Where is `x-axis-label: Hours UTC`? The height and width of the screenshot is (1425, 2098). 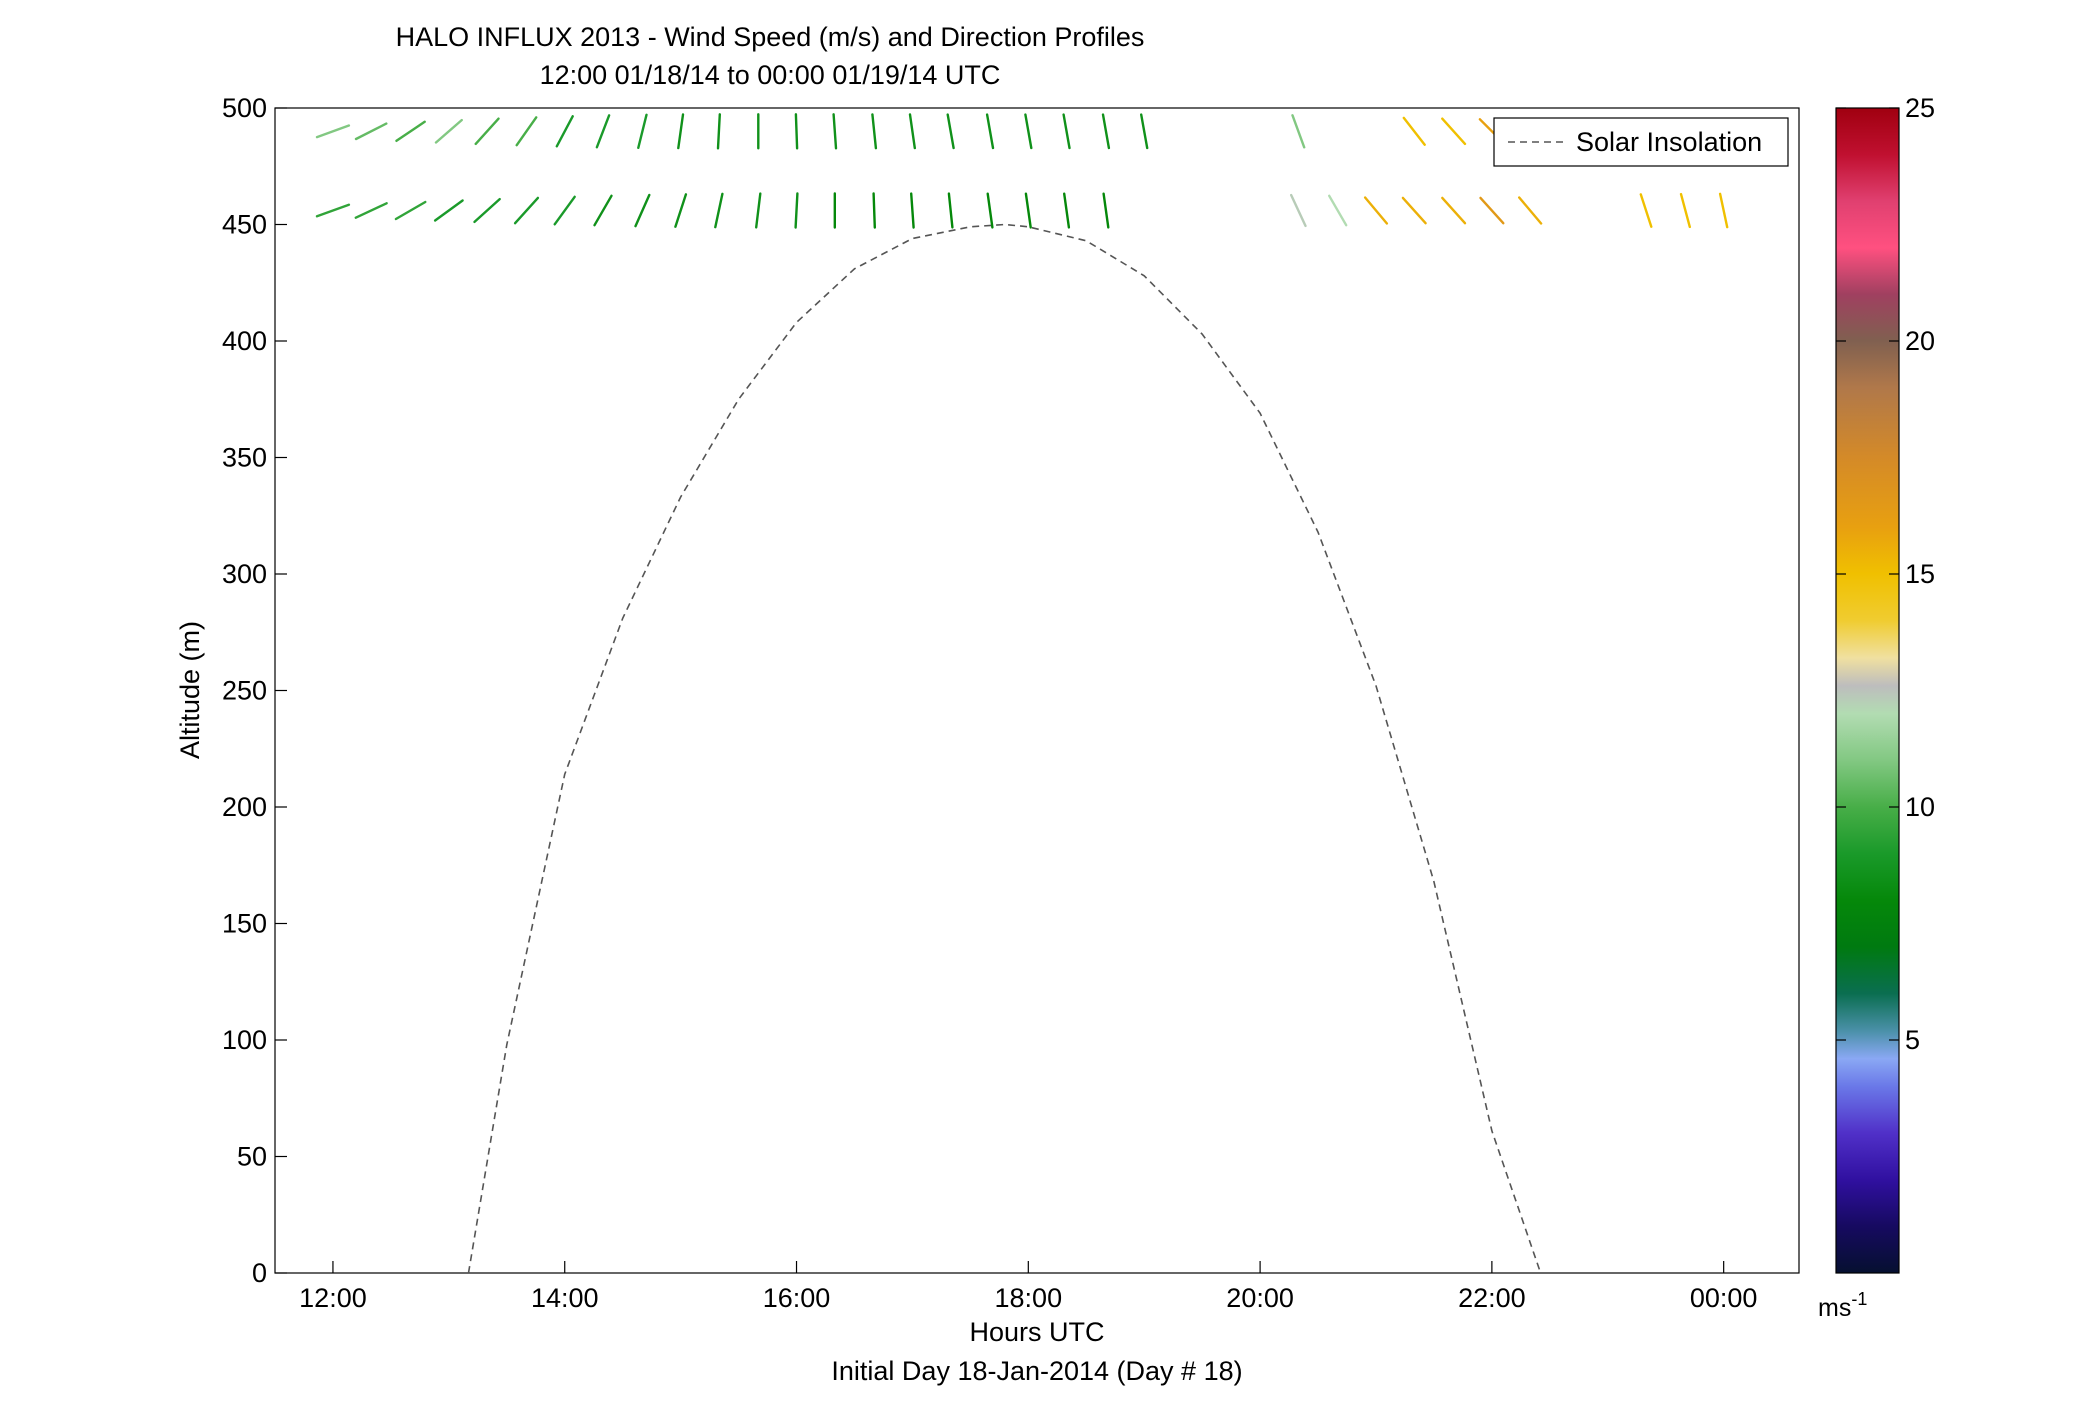
x-axis-label: Hours UTC is located at coordinates (1036, 1332).